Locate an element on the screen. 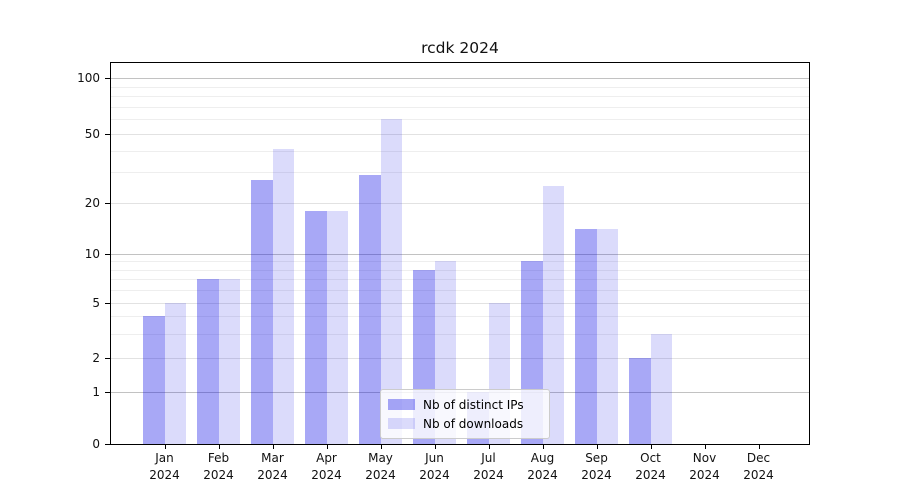 The image size is (900, 500). y-axis-tick-label: 5 is located at coordinates (96, 303).